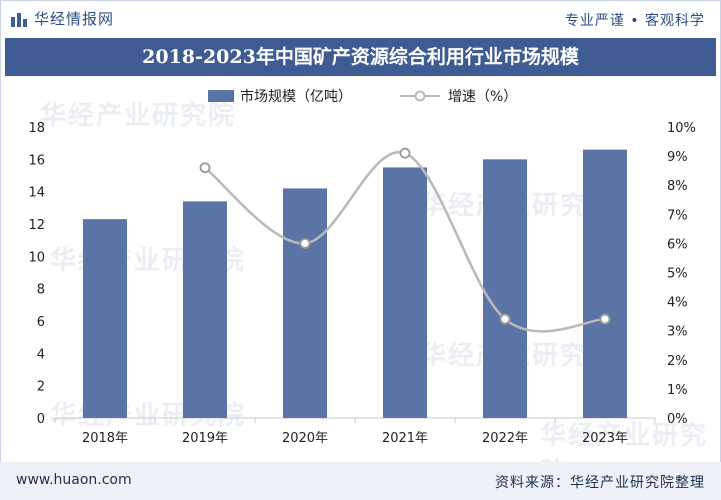  I want to click on y-right-tick-label: 7%, so click(677, 215).